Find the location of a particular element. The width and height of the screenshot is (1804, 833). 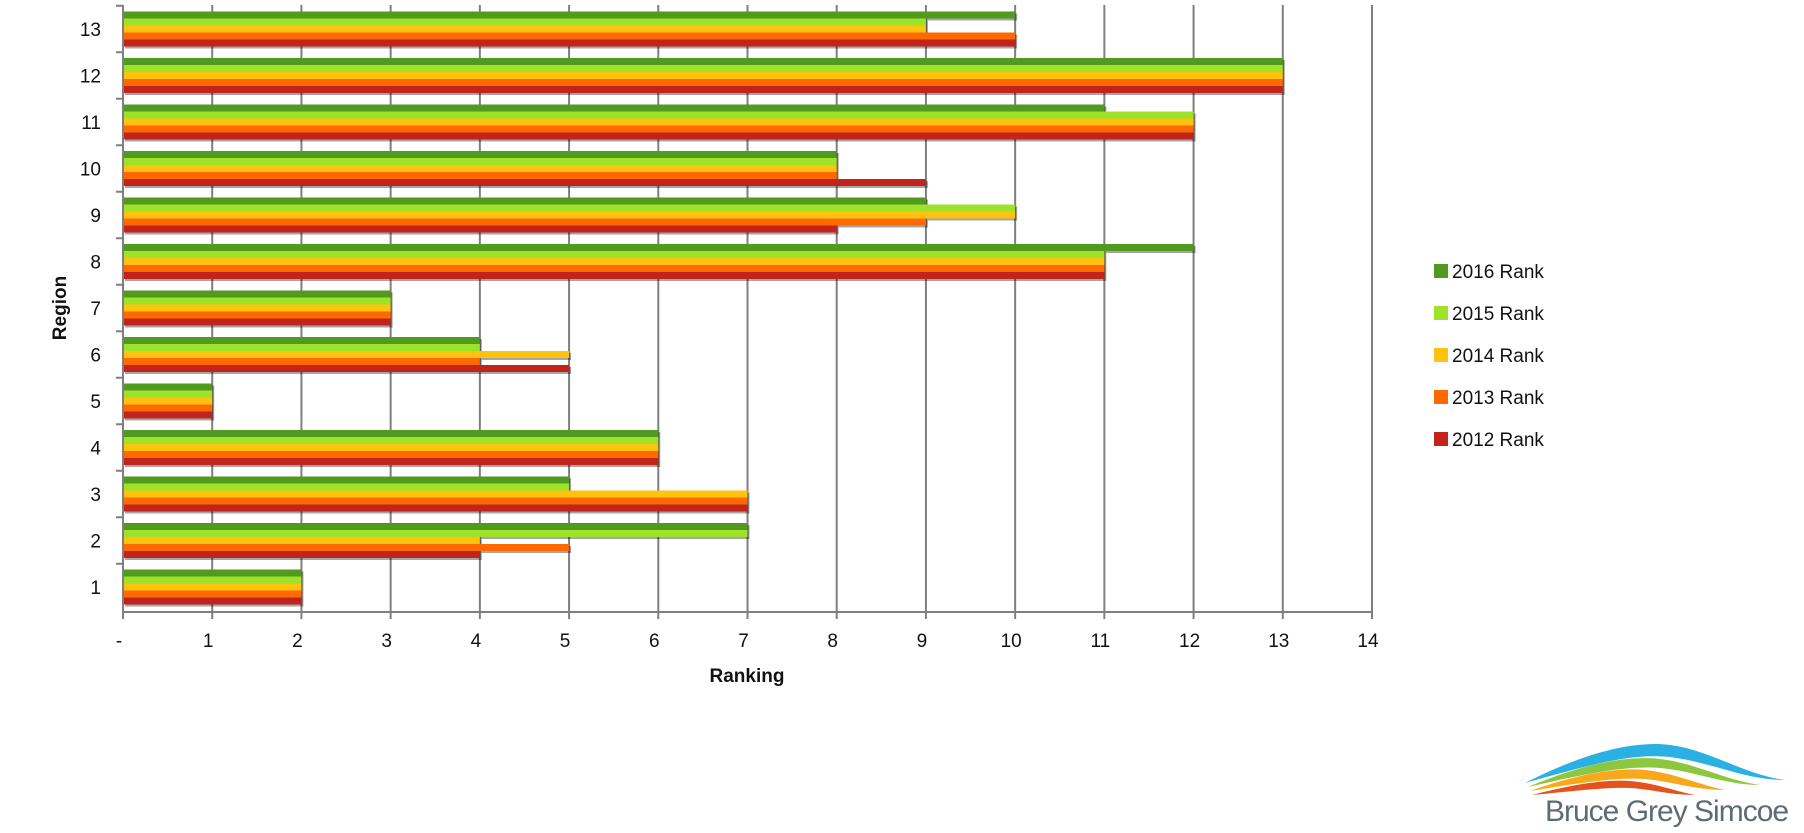

bar-region-2-2016-rank is located at coordinates (435, 526).